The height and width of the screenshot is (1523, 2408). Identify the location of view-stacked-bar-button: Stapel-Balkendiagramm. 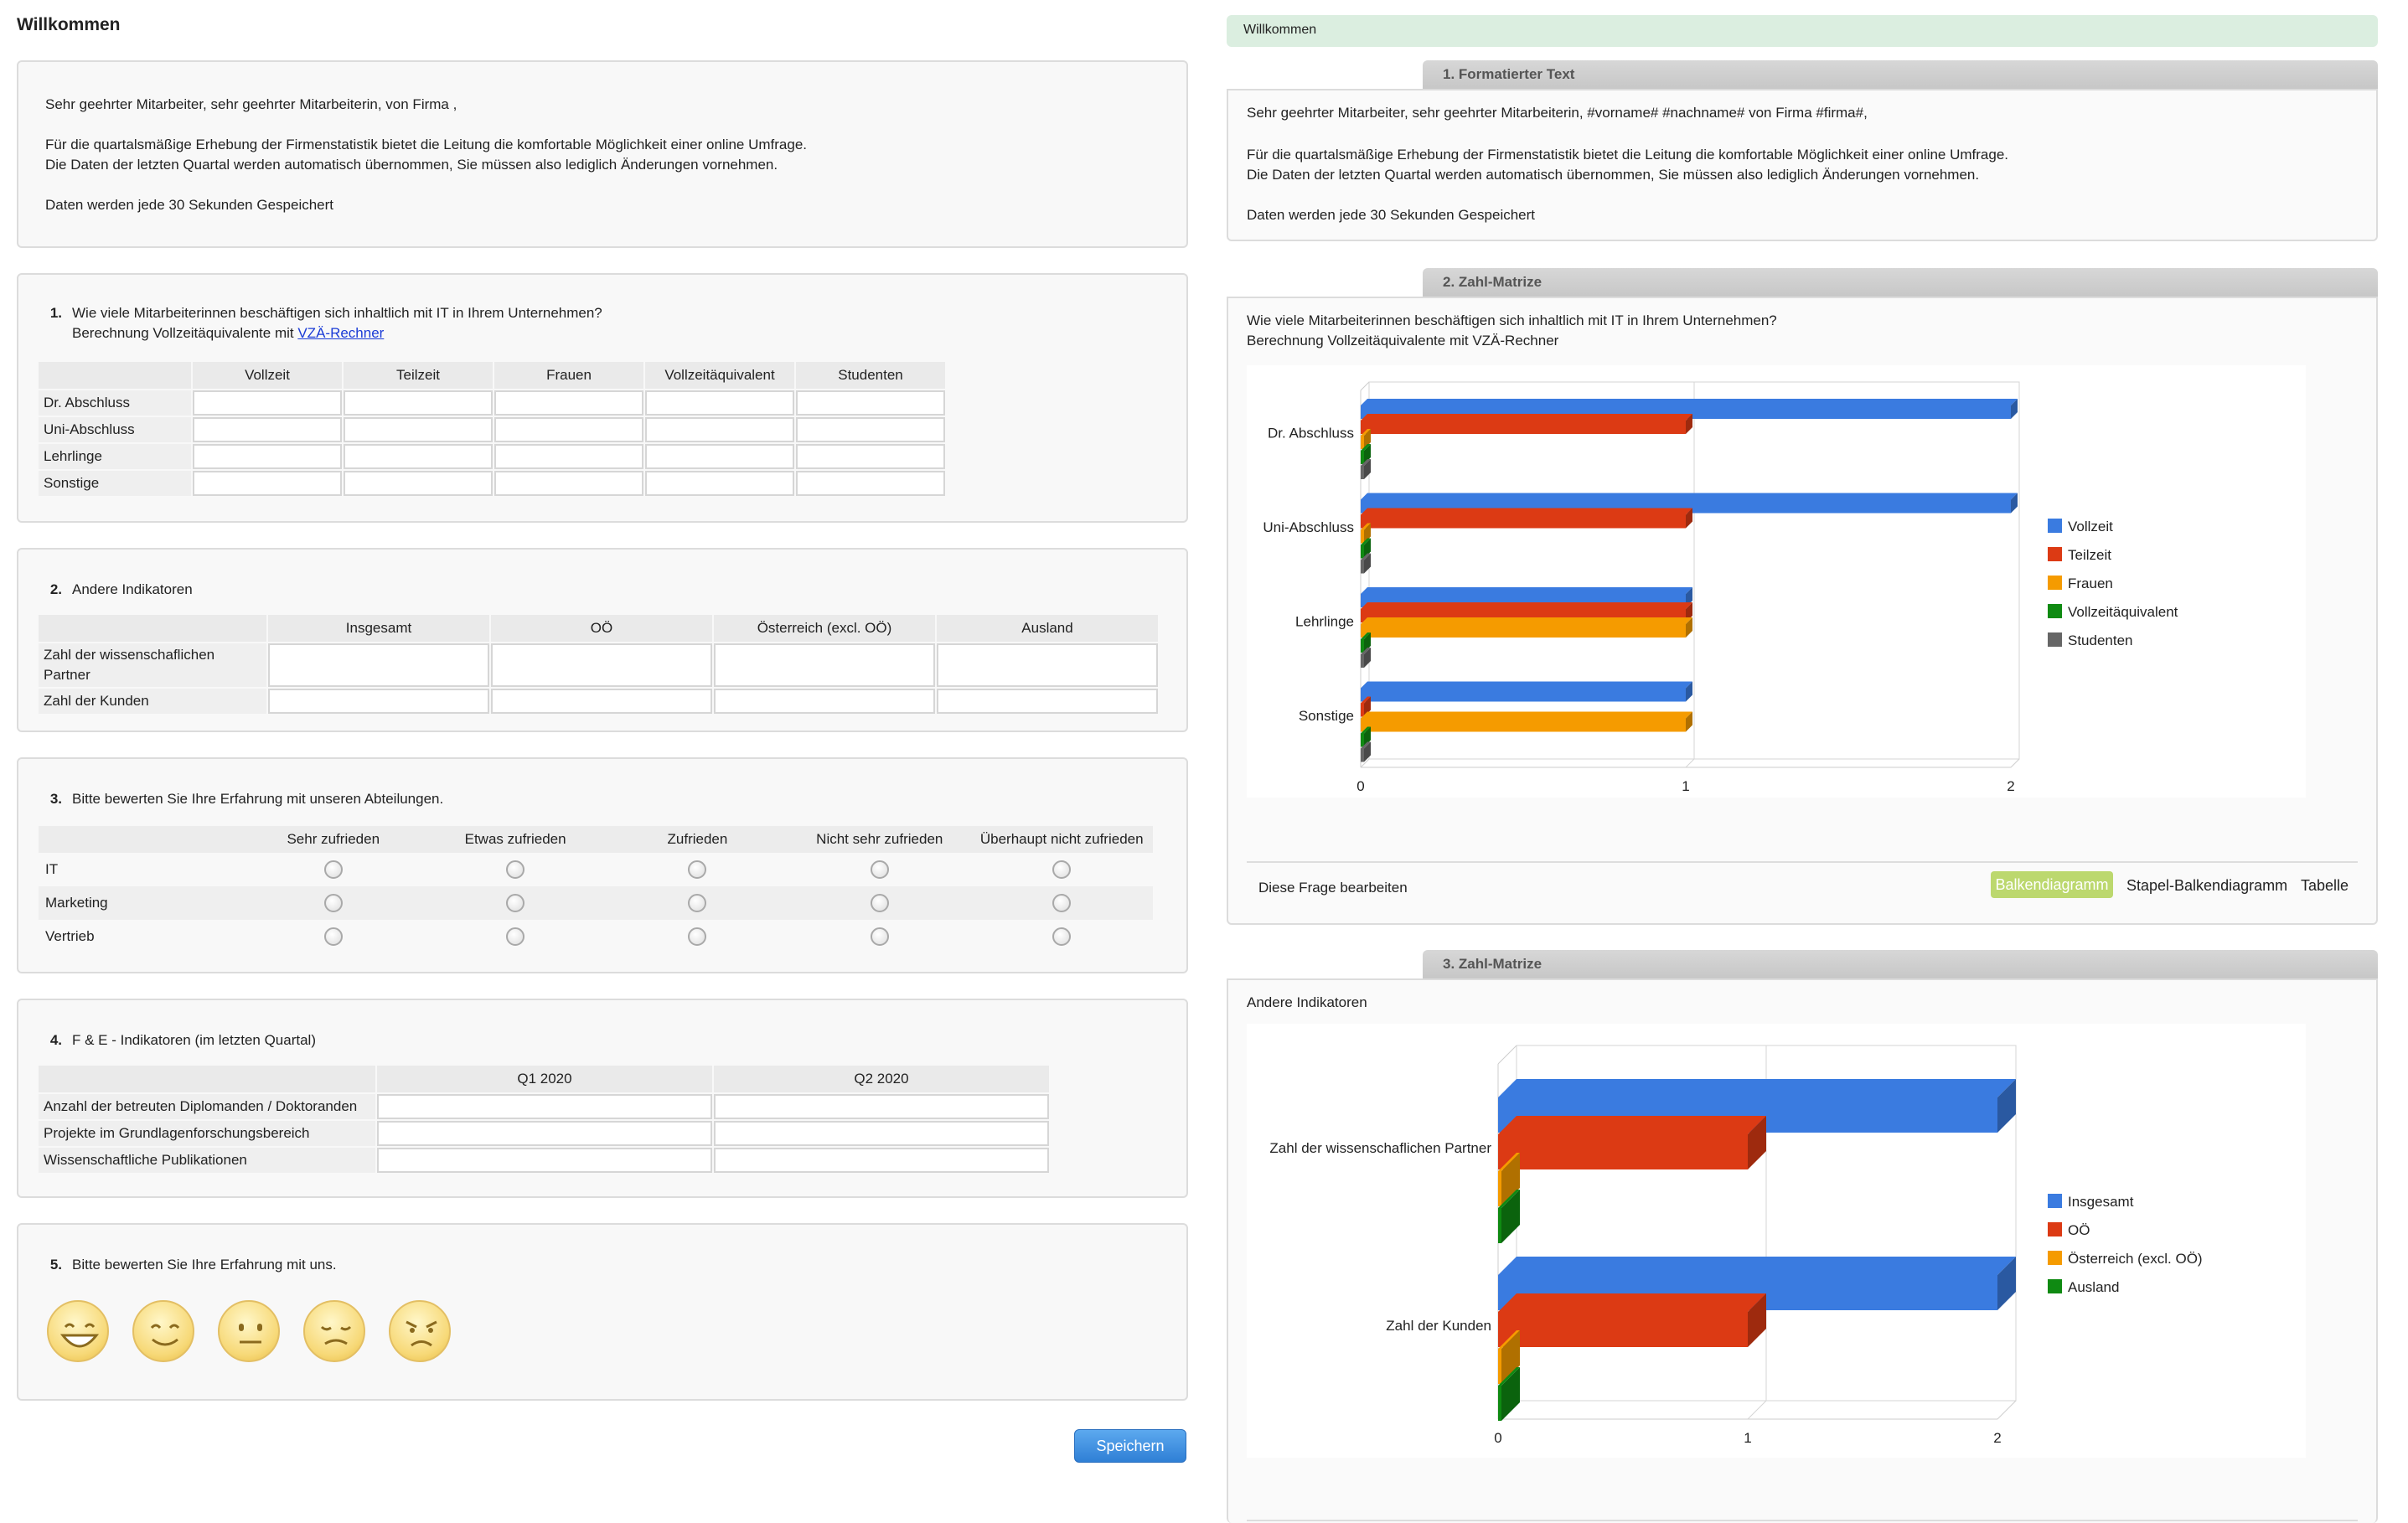
(2207, 886).